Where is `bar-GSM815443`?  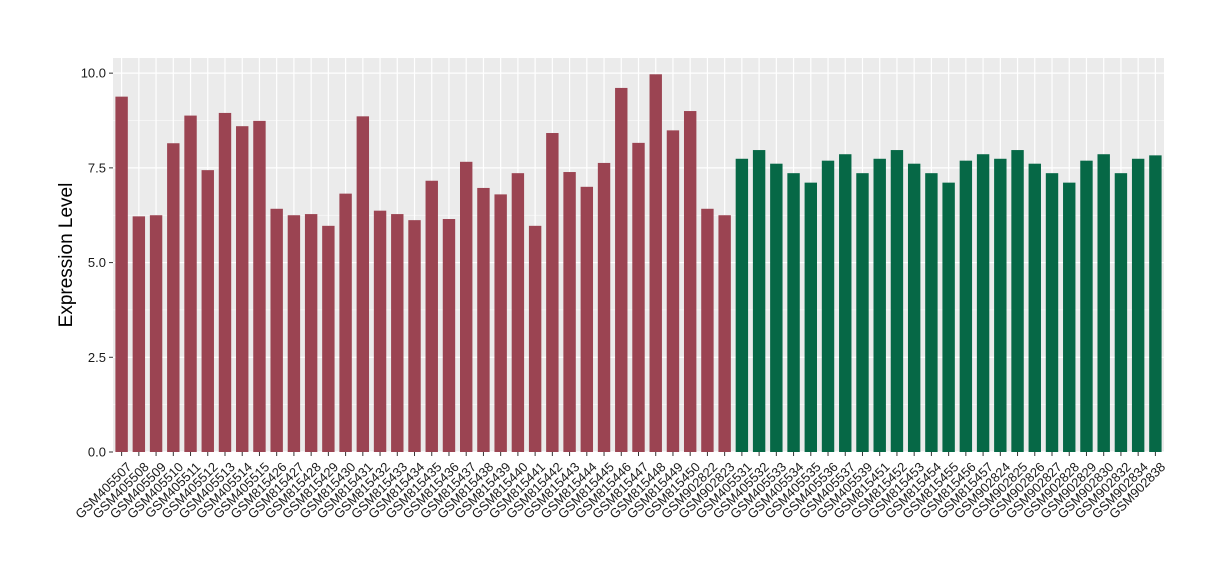 bar-GSM815443 is located at coordinates (569, 312).